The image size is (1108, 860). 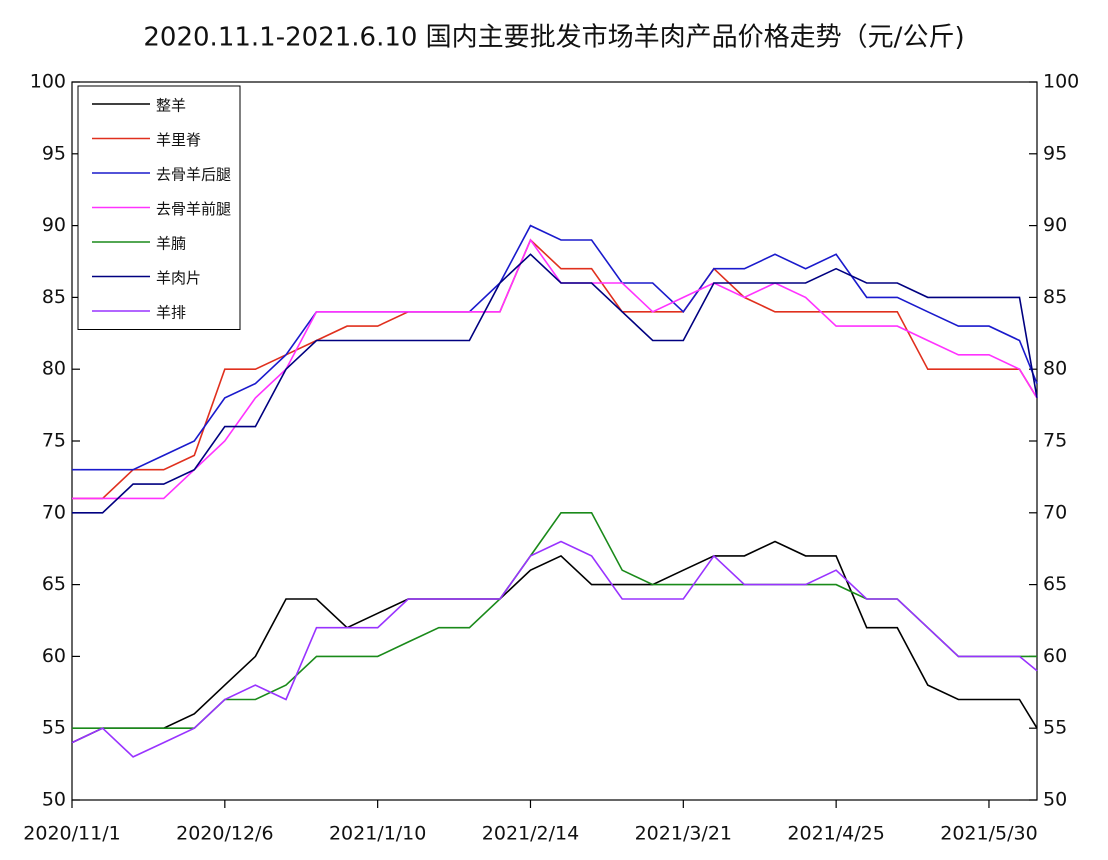 I want to click on y2-tick-label: 95, so click(x=1055, y=153).